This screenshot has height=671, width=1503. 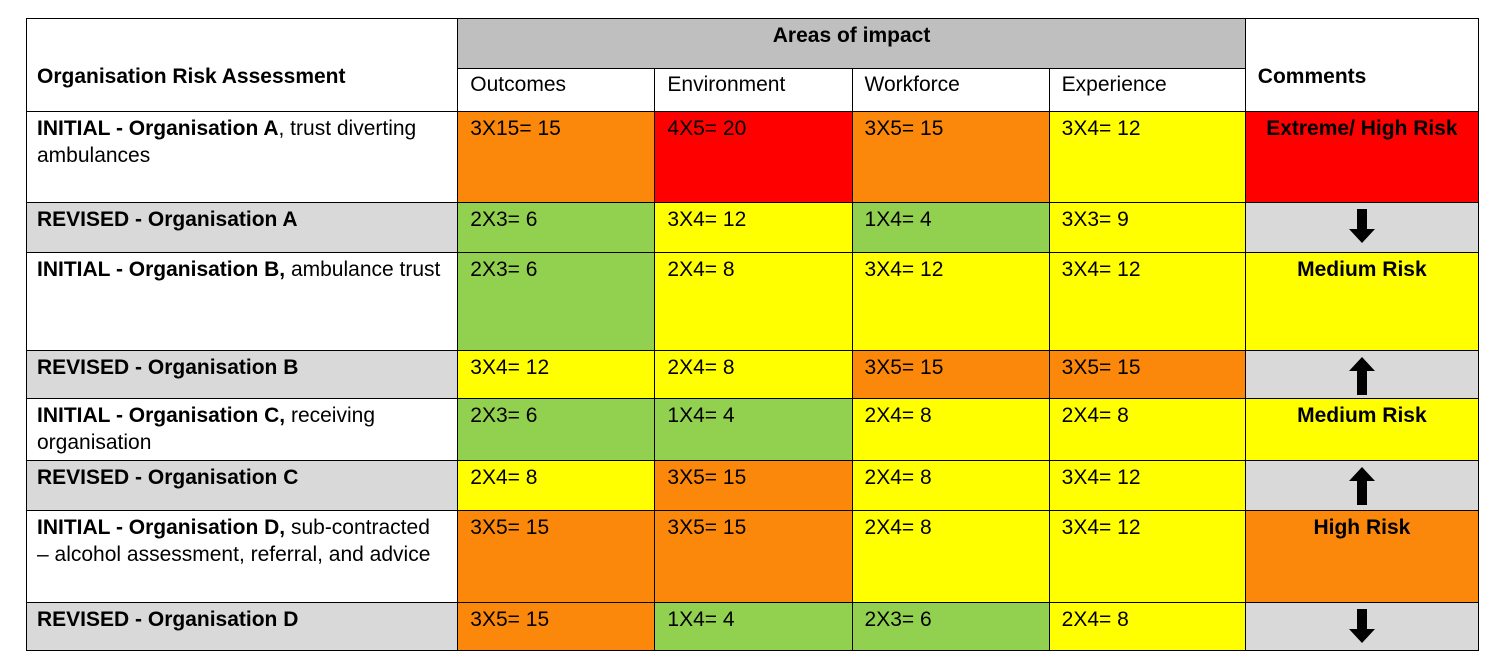 I want to click on score-cell: 3X15= 15, so click(x=556, y=157).